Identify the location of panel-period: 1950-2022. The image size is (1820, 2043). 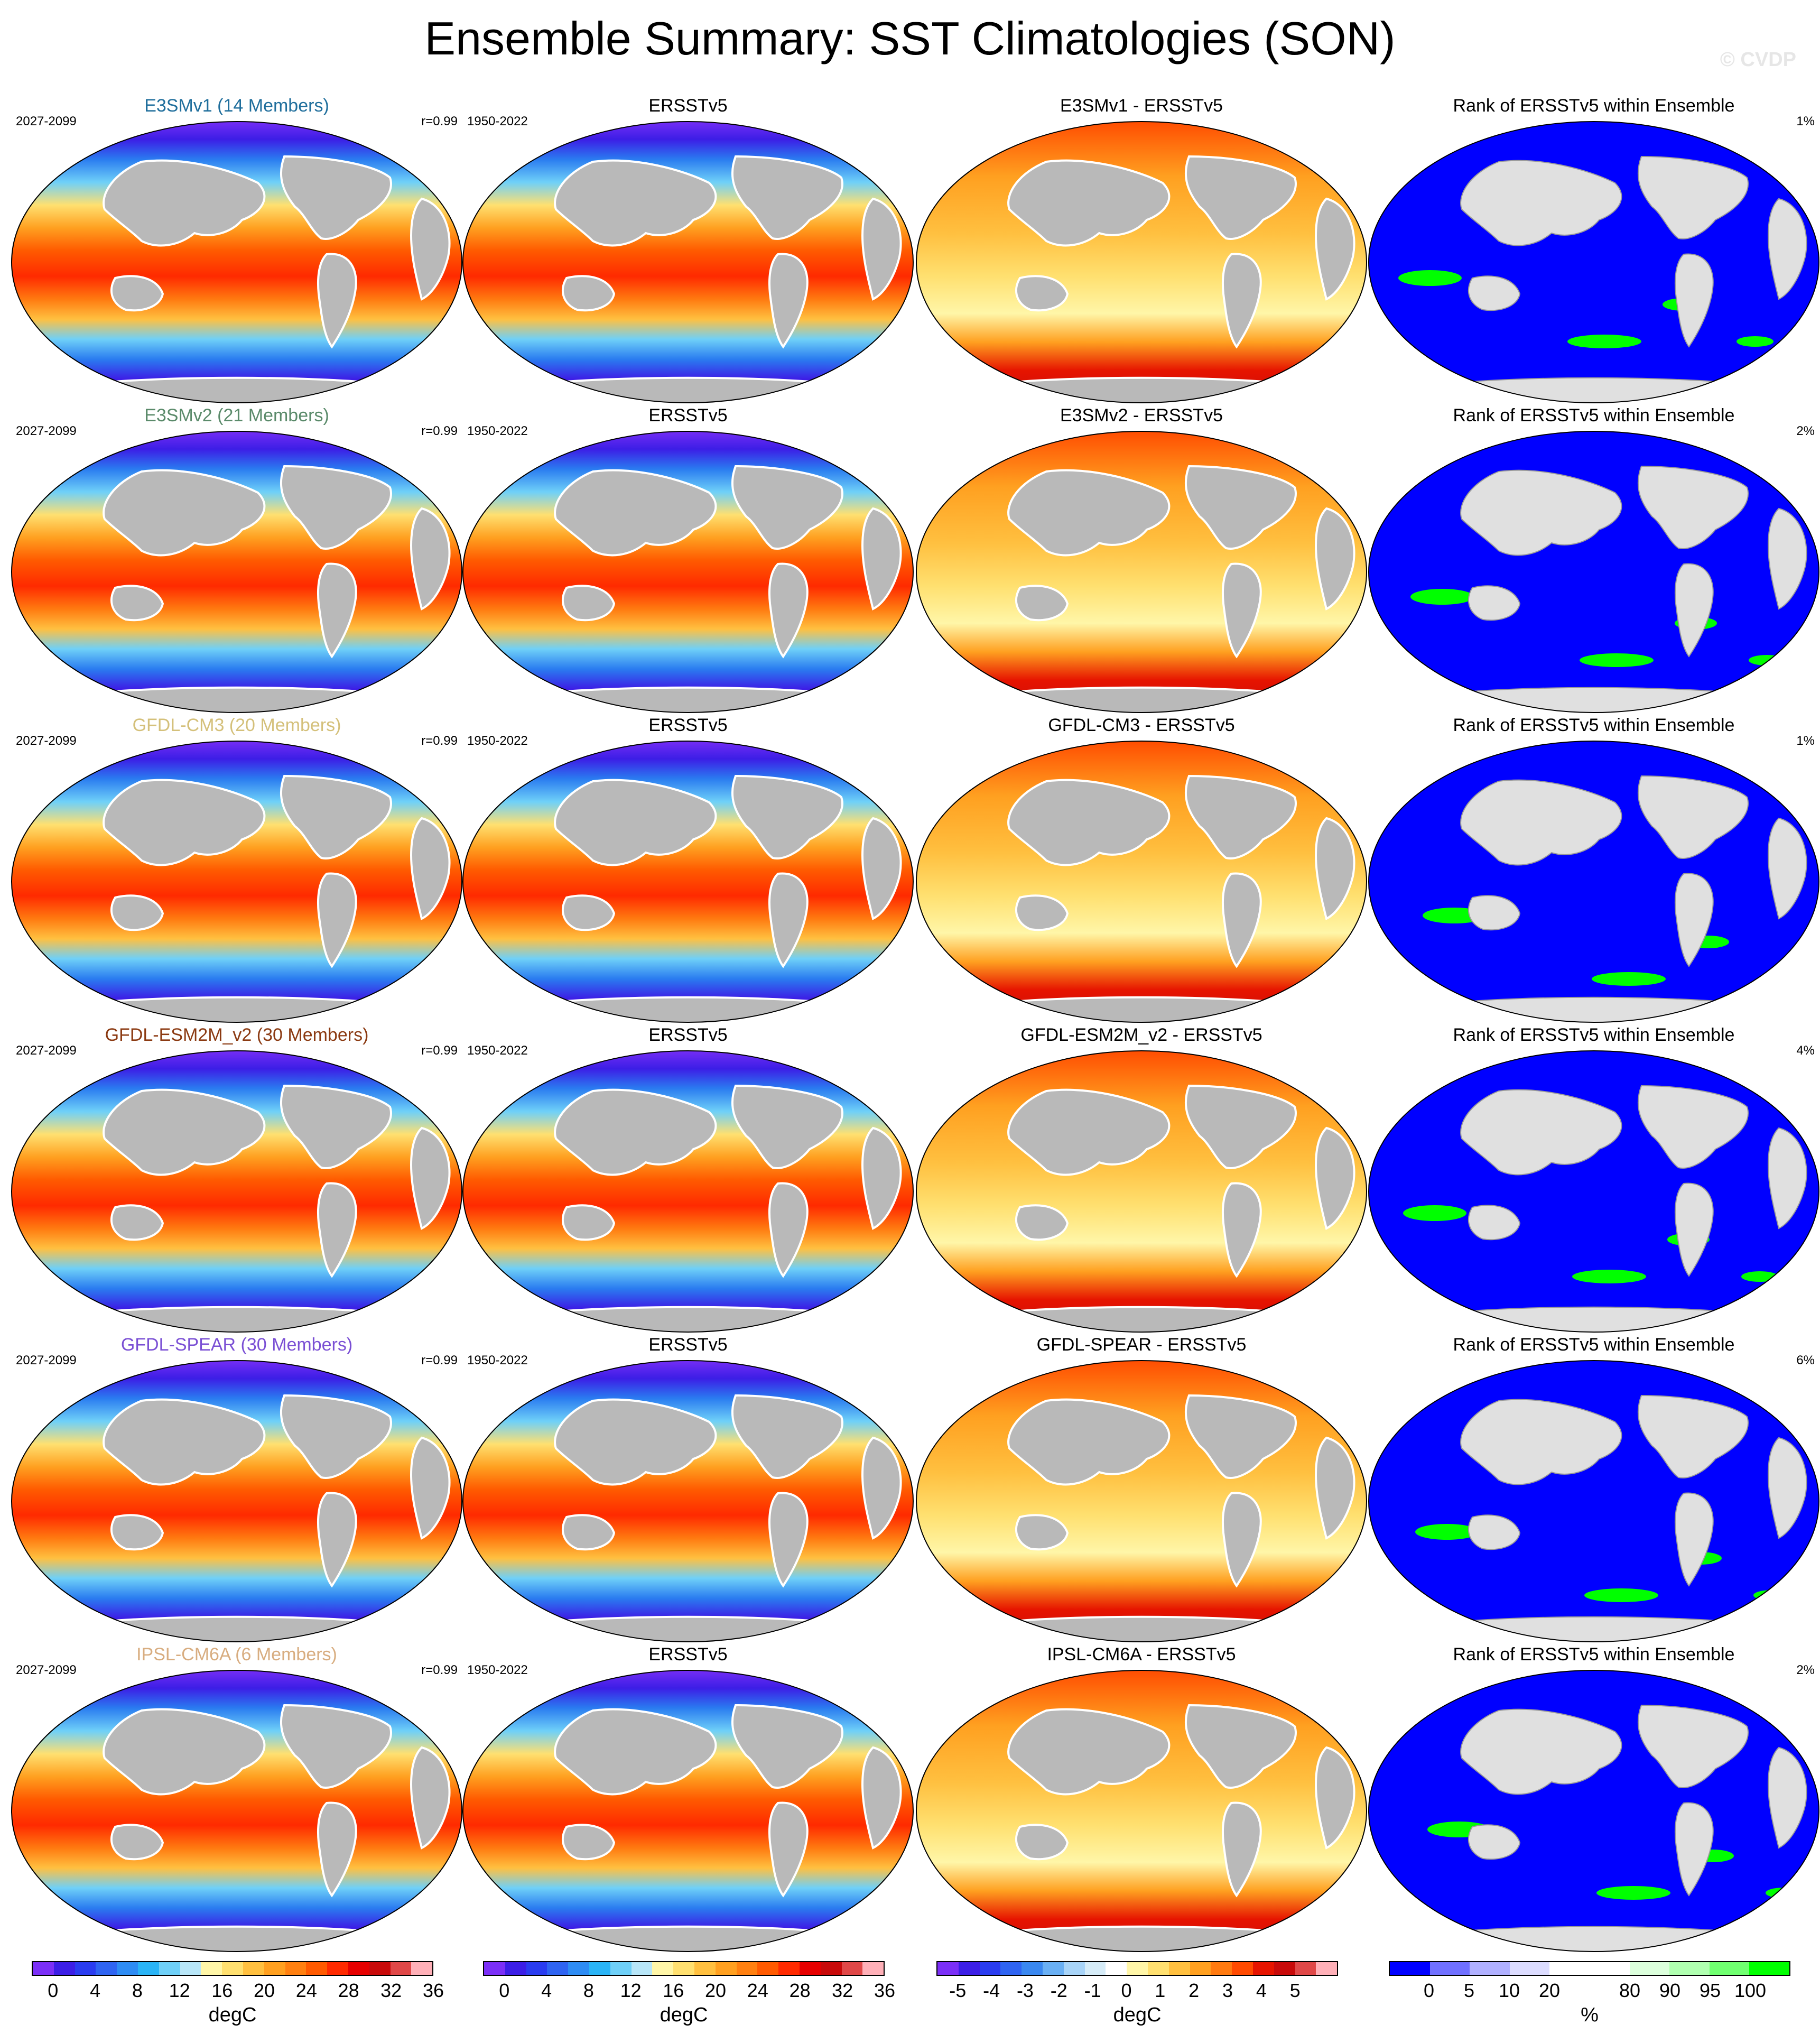
(497, 121).